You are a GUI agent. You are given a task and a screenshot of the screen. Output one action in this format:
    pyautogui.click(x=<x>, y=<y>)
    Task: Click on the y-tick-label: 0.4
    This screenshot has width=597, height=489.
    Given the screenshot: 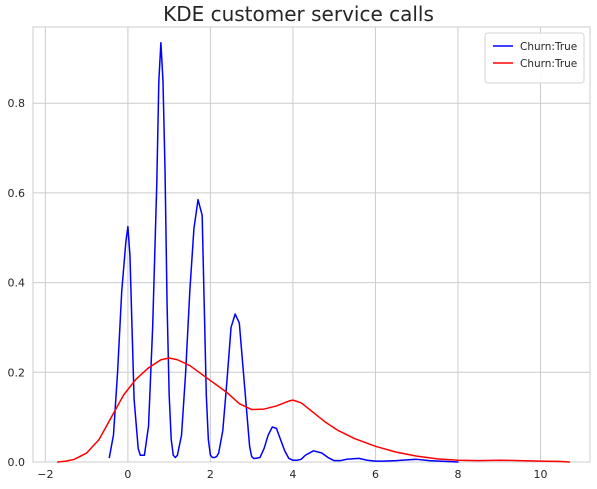 What is the action you would take?
    pyautogui.click(x=17, y=283)
    